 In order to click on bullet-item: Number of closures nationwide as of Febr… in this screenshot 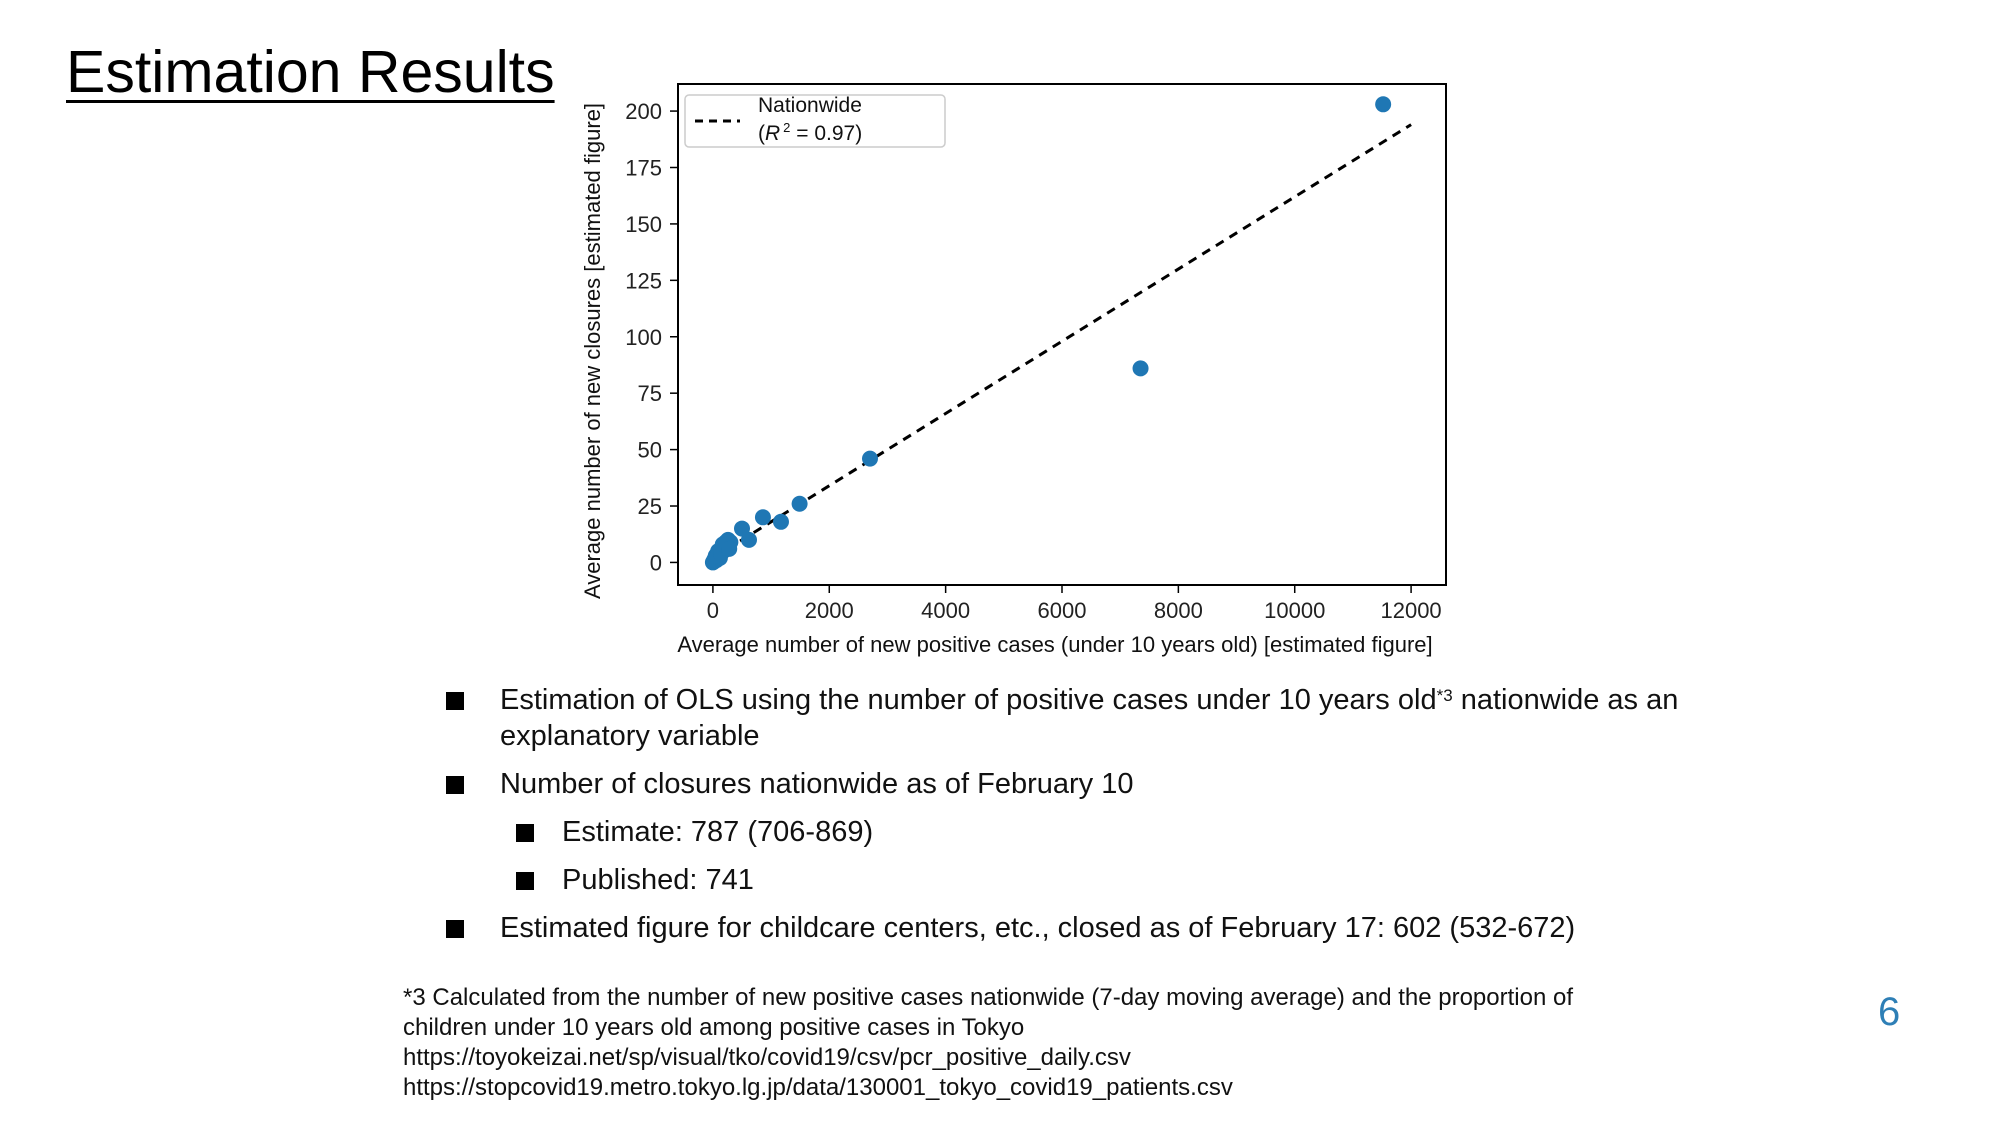, I will do `click(1090, 784)`.